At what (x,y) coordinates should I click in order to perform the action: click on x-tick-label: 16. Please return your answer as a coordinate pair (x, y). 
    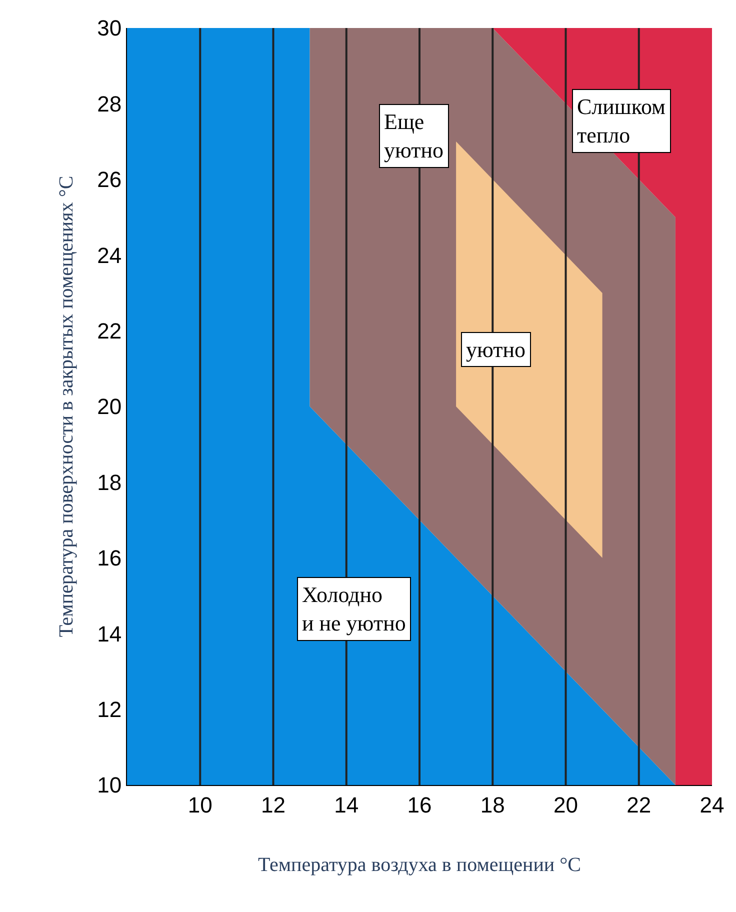
    Looking at the image, I should click on (419, 805).